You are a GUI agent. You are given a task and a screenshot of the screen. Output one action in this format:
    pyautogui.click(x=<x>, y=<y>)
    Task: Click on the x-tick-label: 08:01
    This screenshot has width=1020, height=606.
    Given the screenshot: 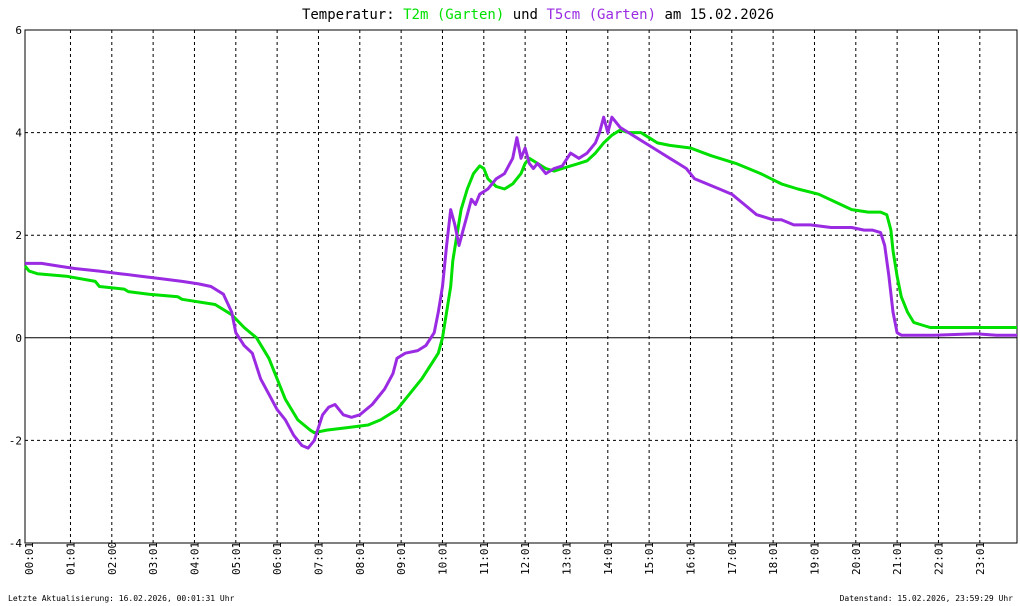 What is the action you would take?
    pyautogui.click(x=360, y=558)
    